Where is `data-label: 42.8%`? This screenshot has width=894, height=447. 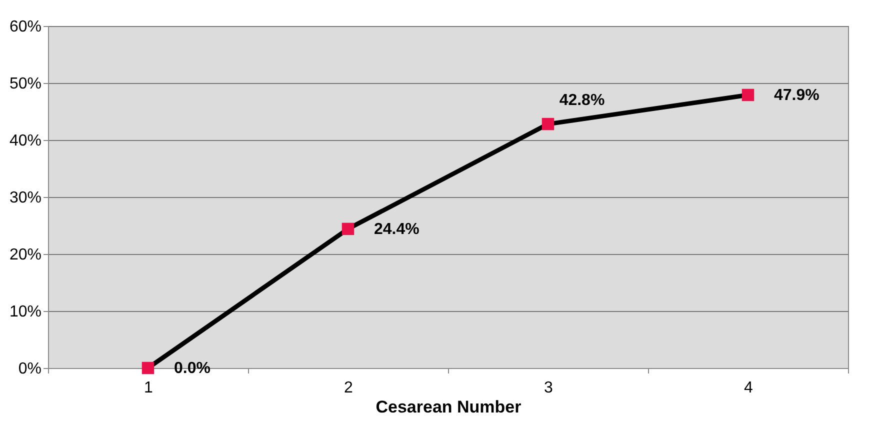 data-label: 42.8% is located at coordinates (582, 101).